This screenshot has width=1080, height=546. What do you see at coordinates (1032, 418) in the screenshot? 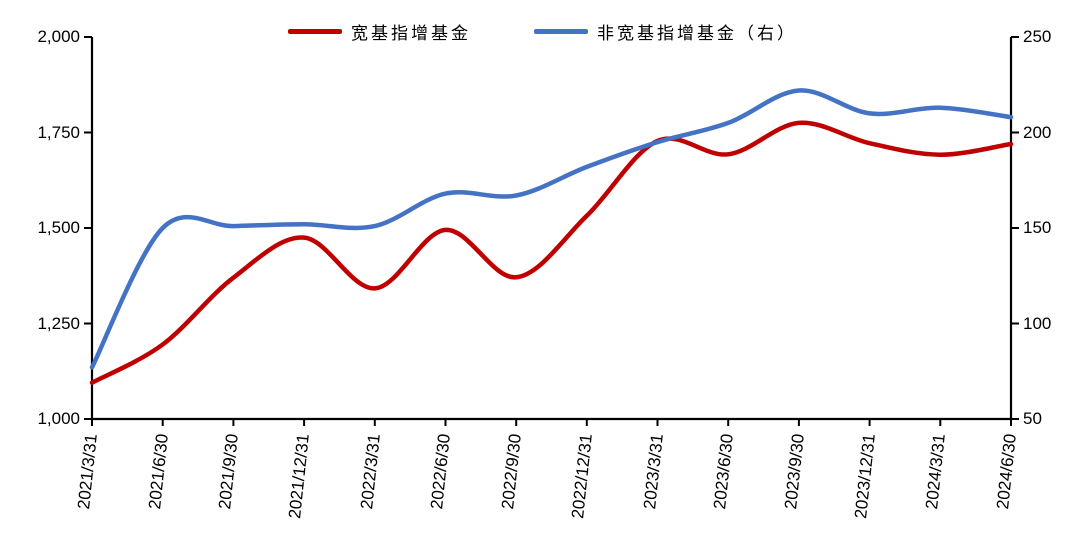
I see `right-axis-label: 50` at bounding box center [1032, 418].